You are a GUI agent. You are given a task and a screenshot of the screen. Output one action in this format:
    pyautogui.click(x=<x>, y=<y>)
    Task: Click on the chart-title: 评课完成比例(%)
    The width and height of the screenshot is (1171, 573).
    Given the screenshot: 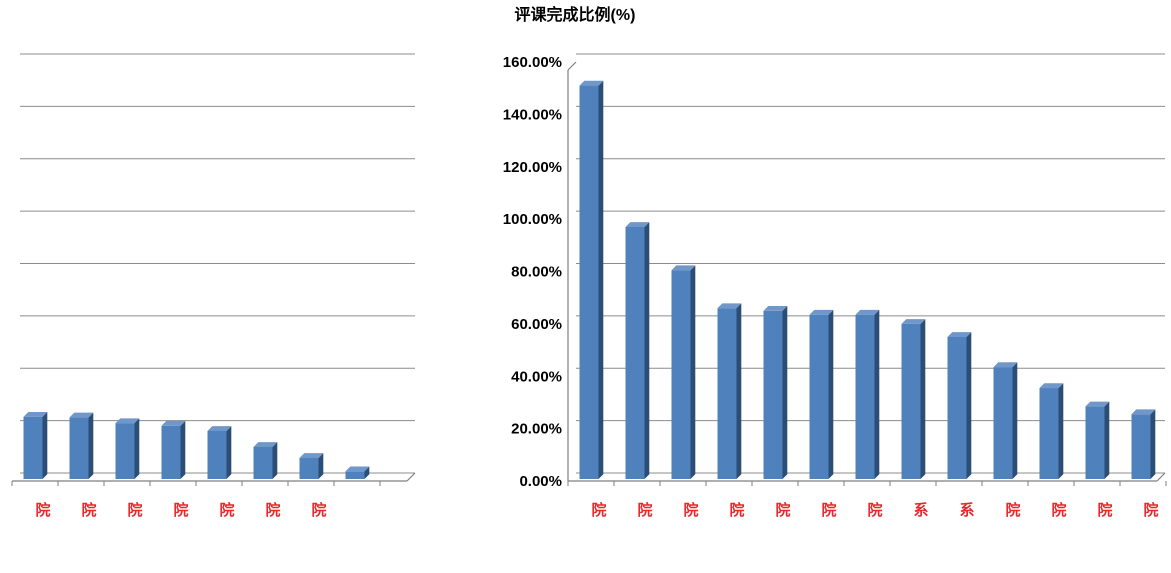 What is the action you would take?
    pyautogui.click(x=575, y=14)
    